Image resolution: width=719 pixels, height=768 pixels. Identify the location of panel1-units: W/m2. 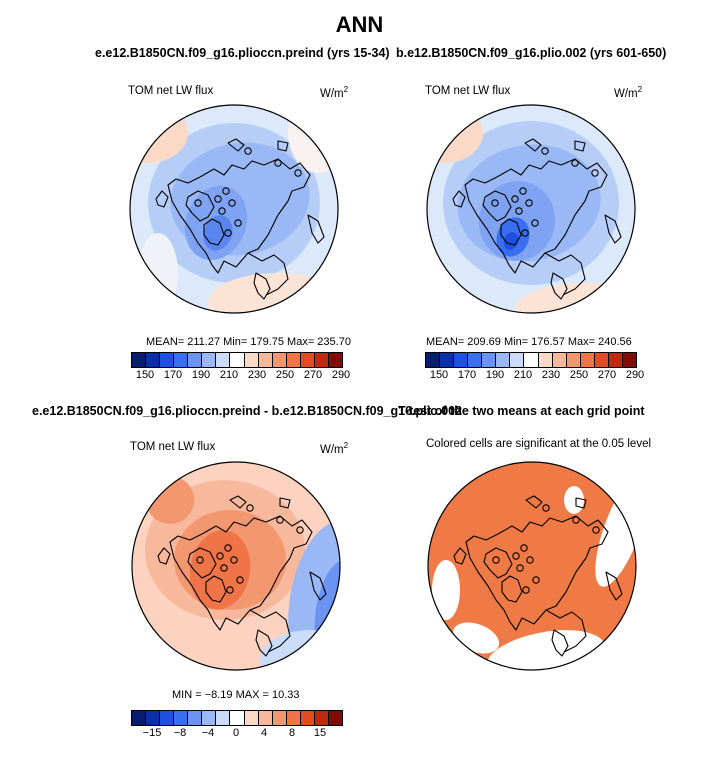
(334, 92).